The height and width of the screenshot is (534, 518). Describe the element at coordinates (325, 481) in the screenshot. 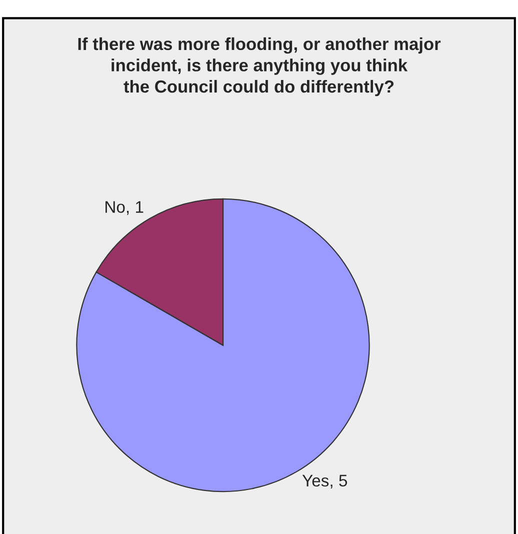

I see `slice-label: Yes, 5` at that location.